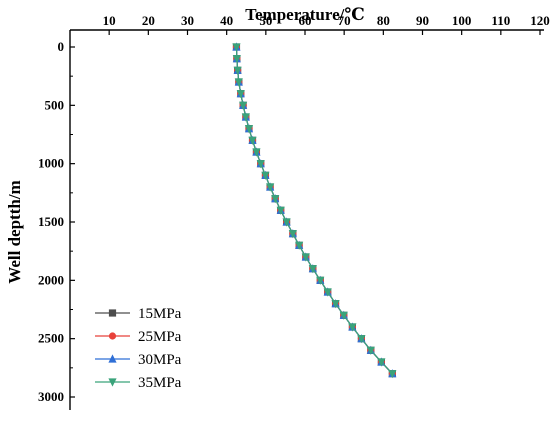  What do you see at coordinates (138, 348) in the screenshot?
I see `legend: 15MPa 25MPa 30MPa 35MPa` at bounding box center [138, 348].